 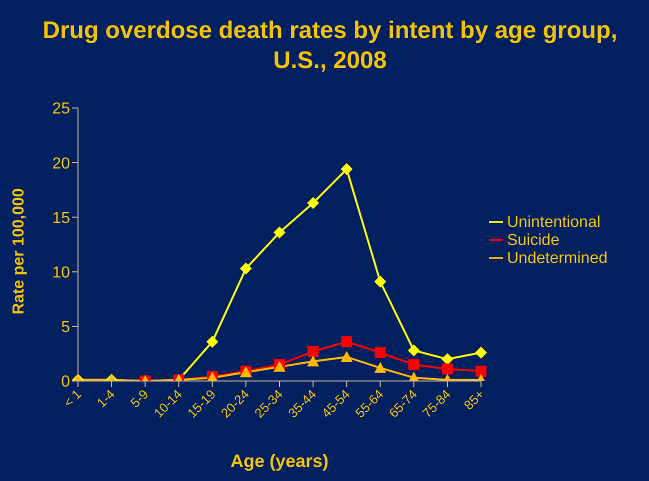 What do you see at coordinates (557, 258) in the screenshot?
I see `legend-label: Undetermined` at bounding box center [557, 258].